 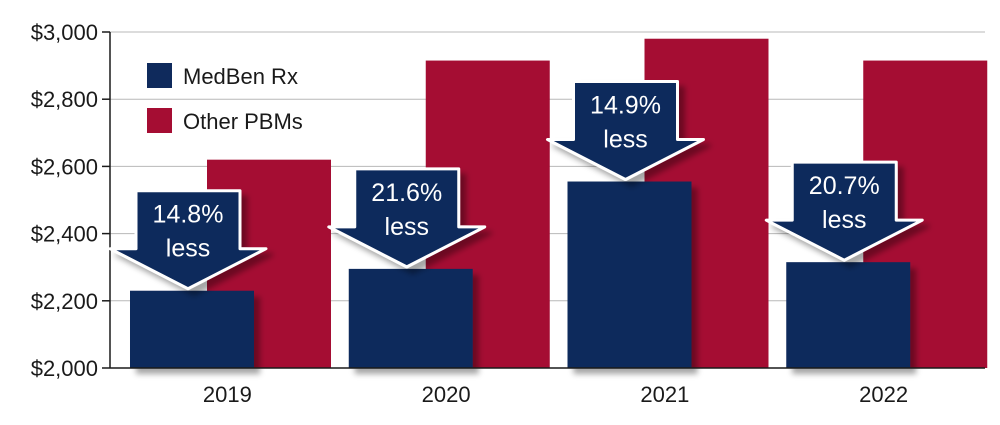 What do you see at coordinates (410, 318) in the screenshot?
I see `bar-medben-rx-2020` at bounding box center [410, 318].